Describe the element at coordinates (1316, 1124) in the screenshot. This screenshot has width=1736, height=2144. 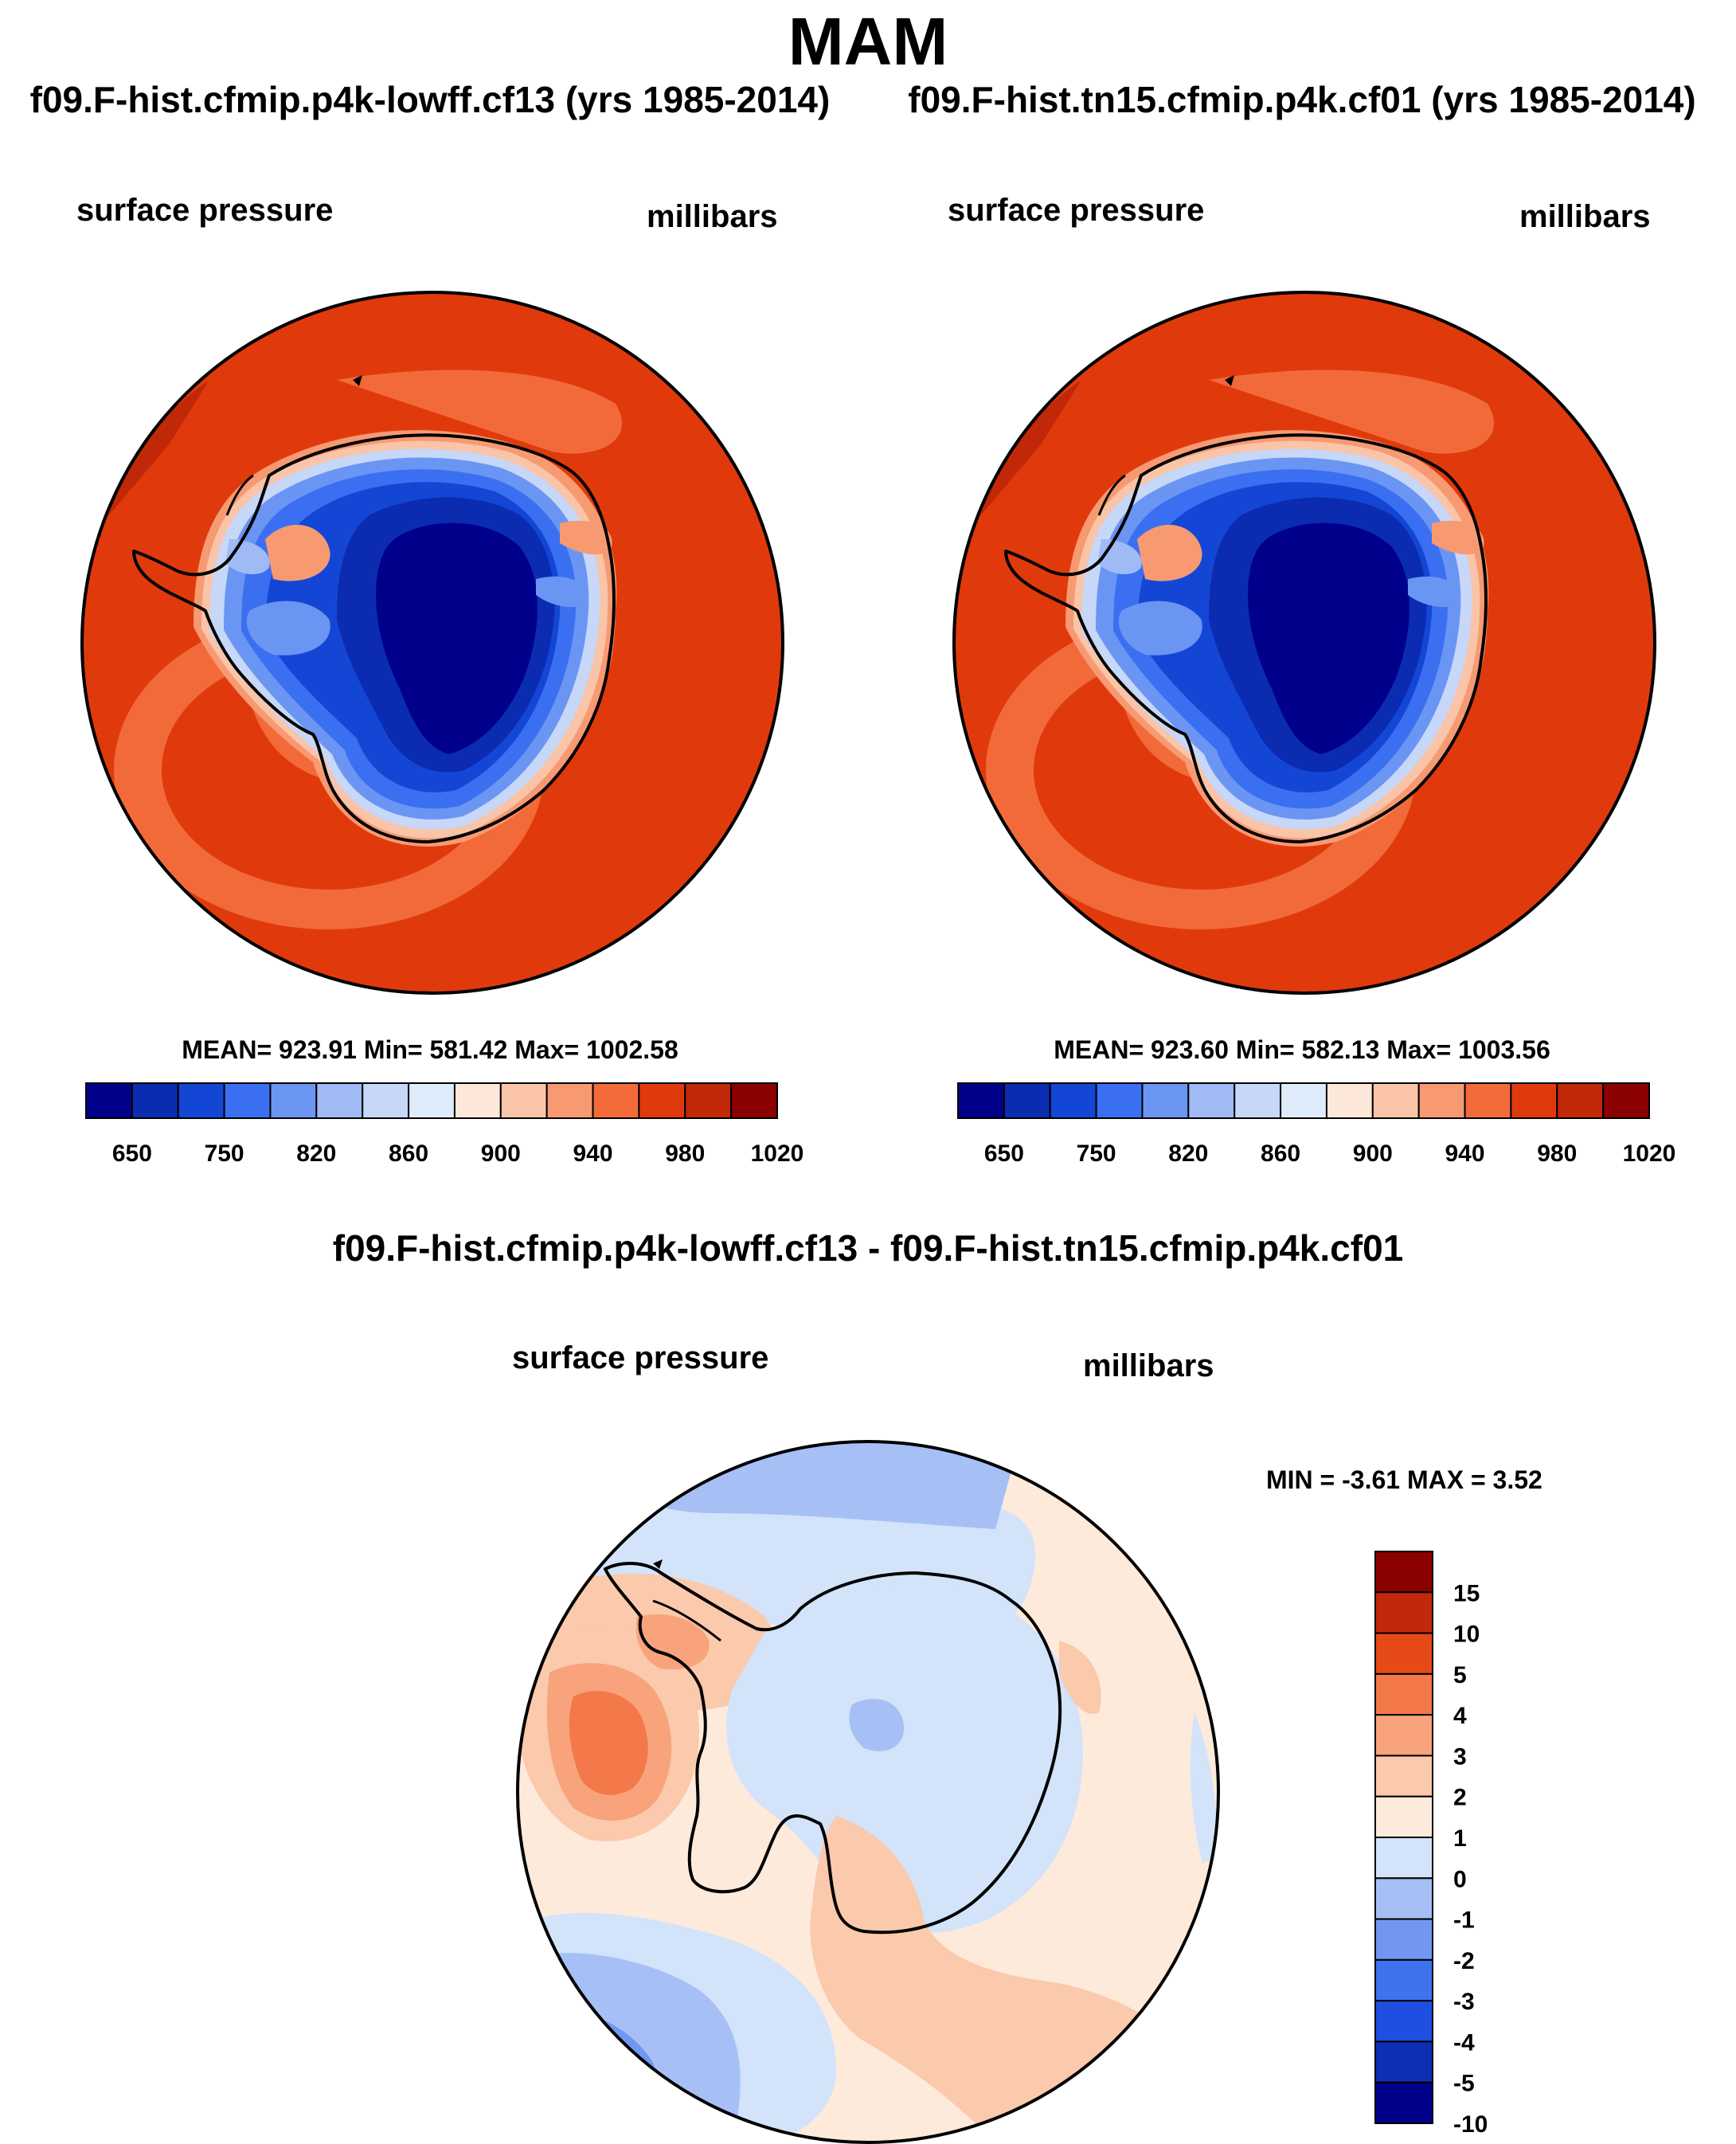
I see `right-colorbar: 650 750 820 860 900 940 980 1020` at that location.